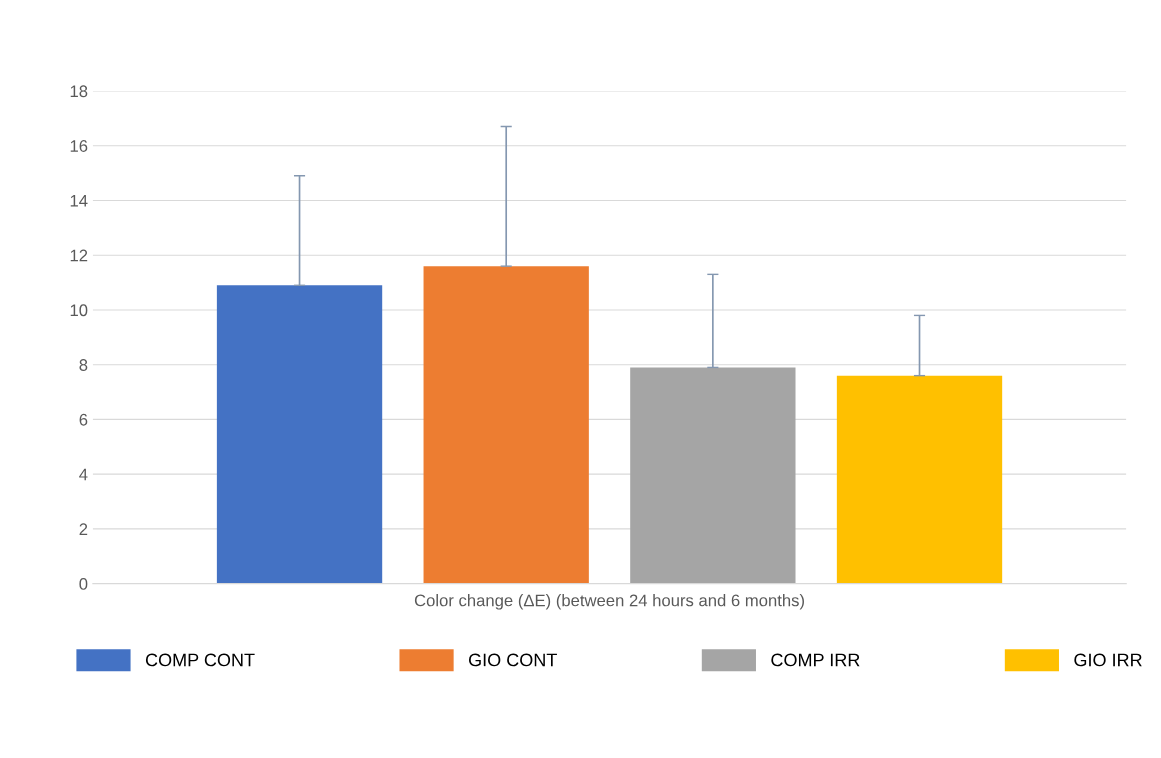  I want to click on y-tick-label: 0, so click(83, 584).